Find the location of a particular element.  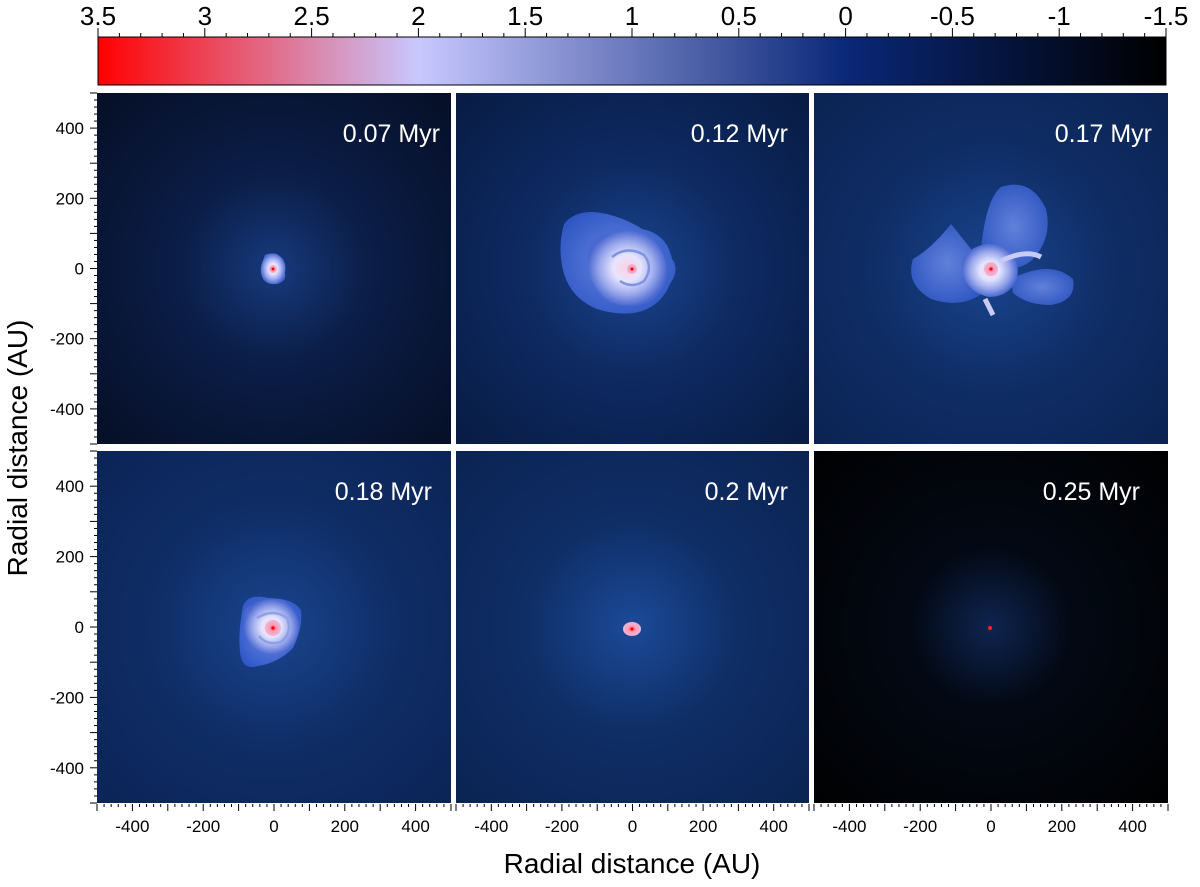

colorbar is located at coordinates (632, 61).